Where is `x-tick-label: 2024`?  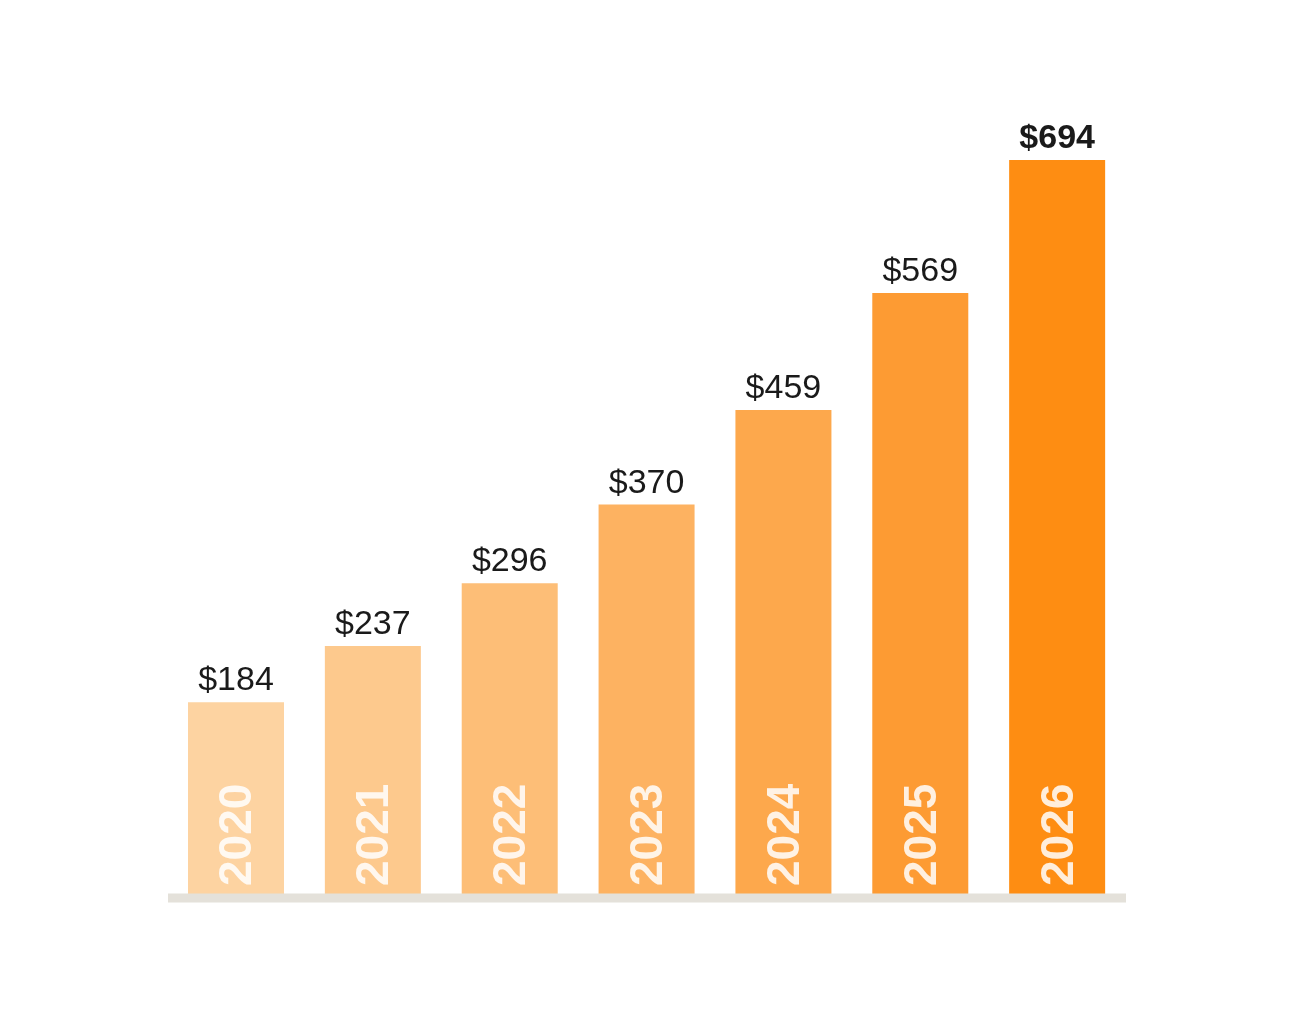 x-tick-label: 2024 is located at coordinates (782, 834).